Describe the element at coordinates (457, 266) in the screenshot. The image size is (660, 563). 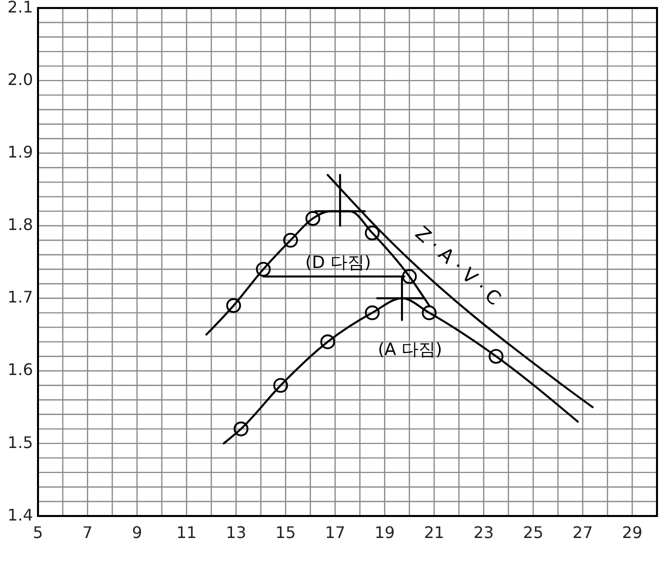
I see `text: Z · A · V · C` at that location.